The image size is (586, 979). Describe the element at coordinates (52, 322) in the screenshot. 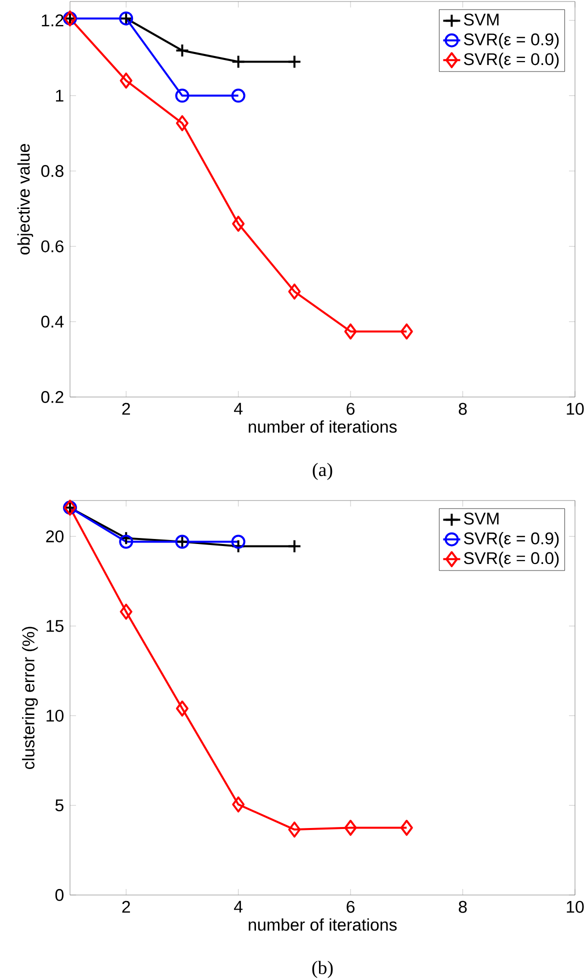

I see `y-tick-label: 0.4` at that location.